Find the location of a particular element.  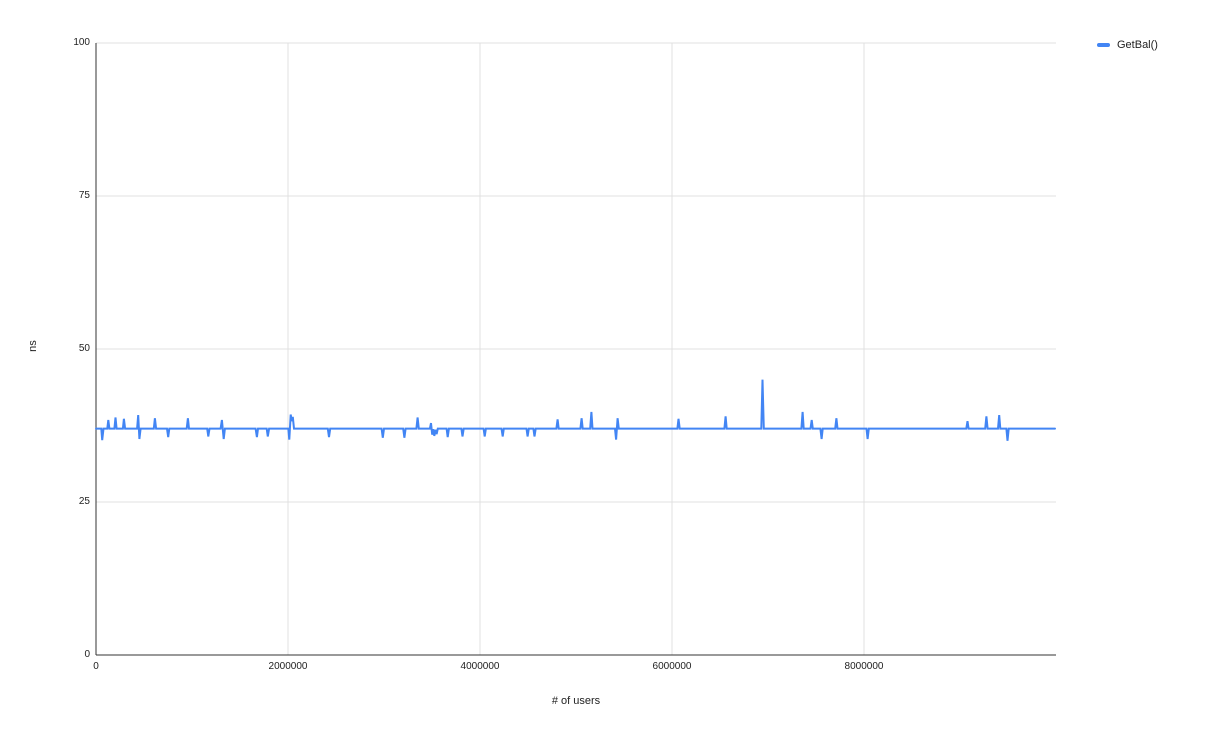

y-tick-label: 50 is located at coordinates (84, 348).